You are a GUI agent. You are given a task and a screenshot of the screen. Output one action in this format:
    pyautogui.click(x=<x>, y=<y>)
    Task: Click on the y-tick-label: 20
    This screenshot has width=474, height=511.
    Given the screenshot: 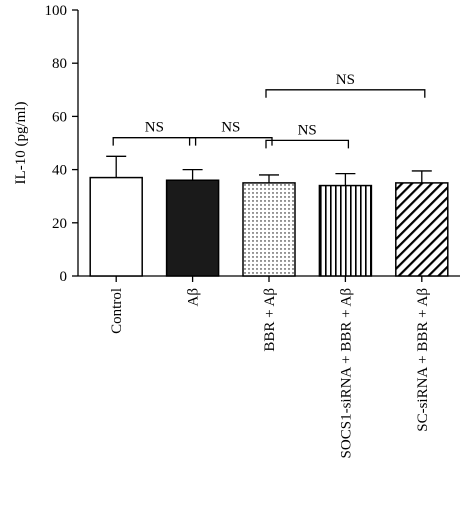 What is the action you would take?
    pyautogui.click(x=59, y=224)
    